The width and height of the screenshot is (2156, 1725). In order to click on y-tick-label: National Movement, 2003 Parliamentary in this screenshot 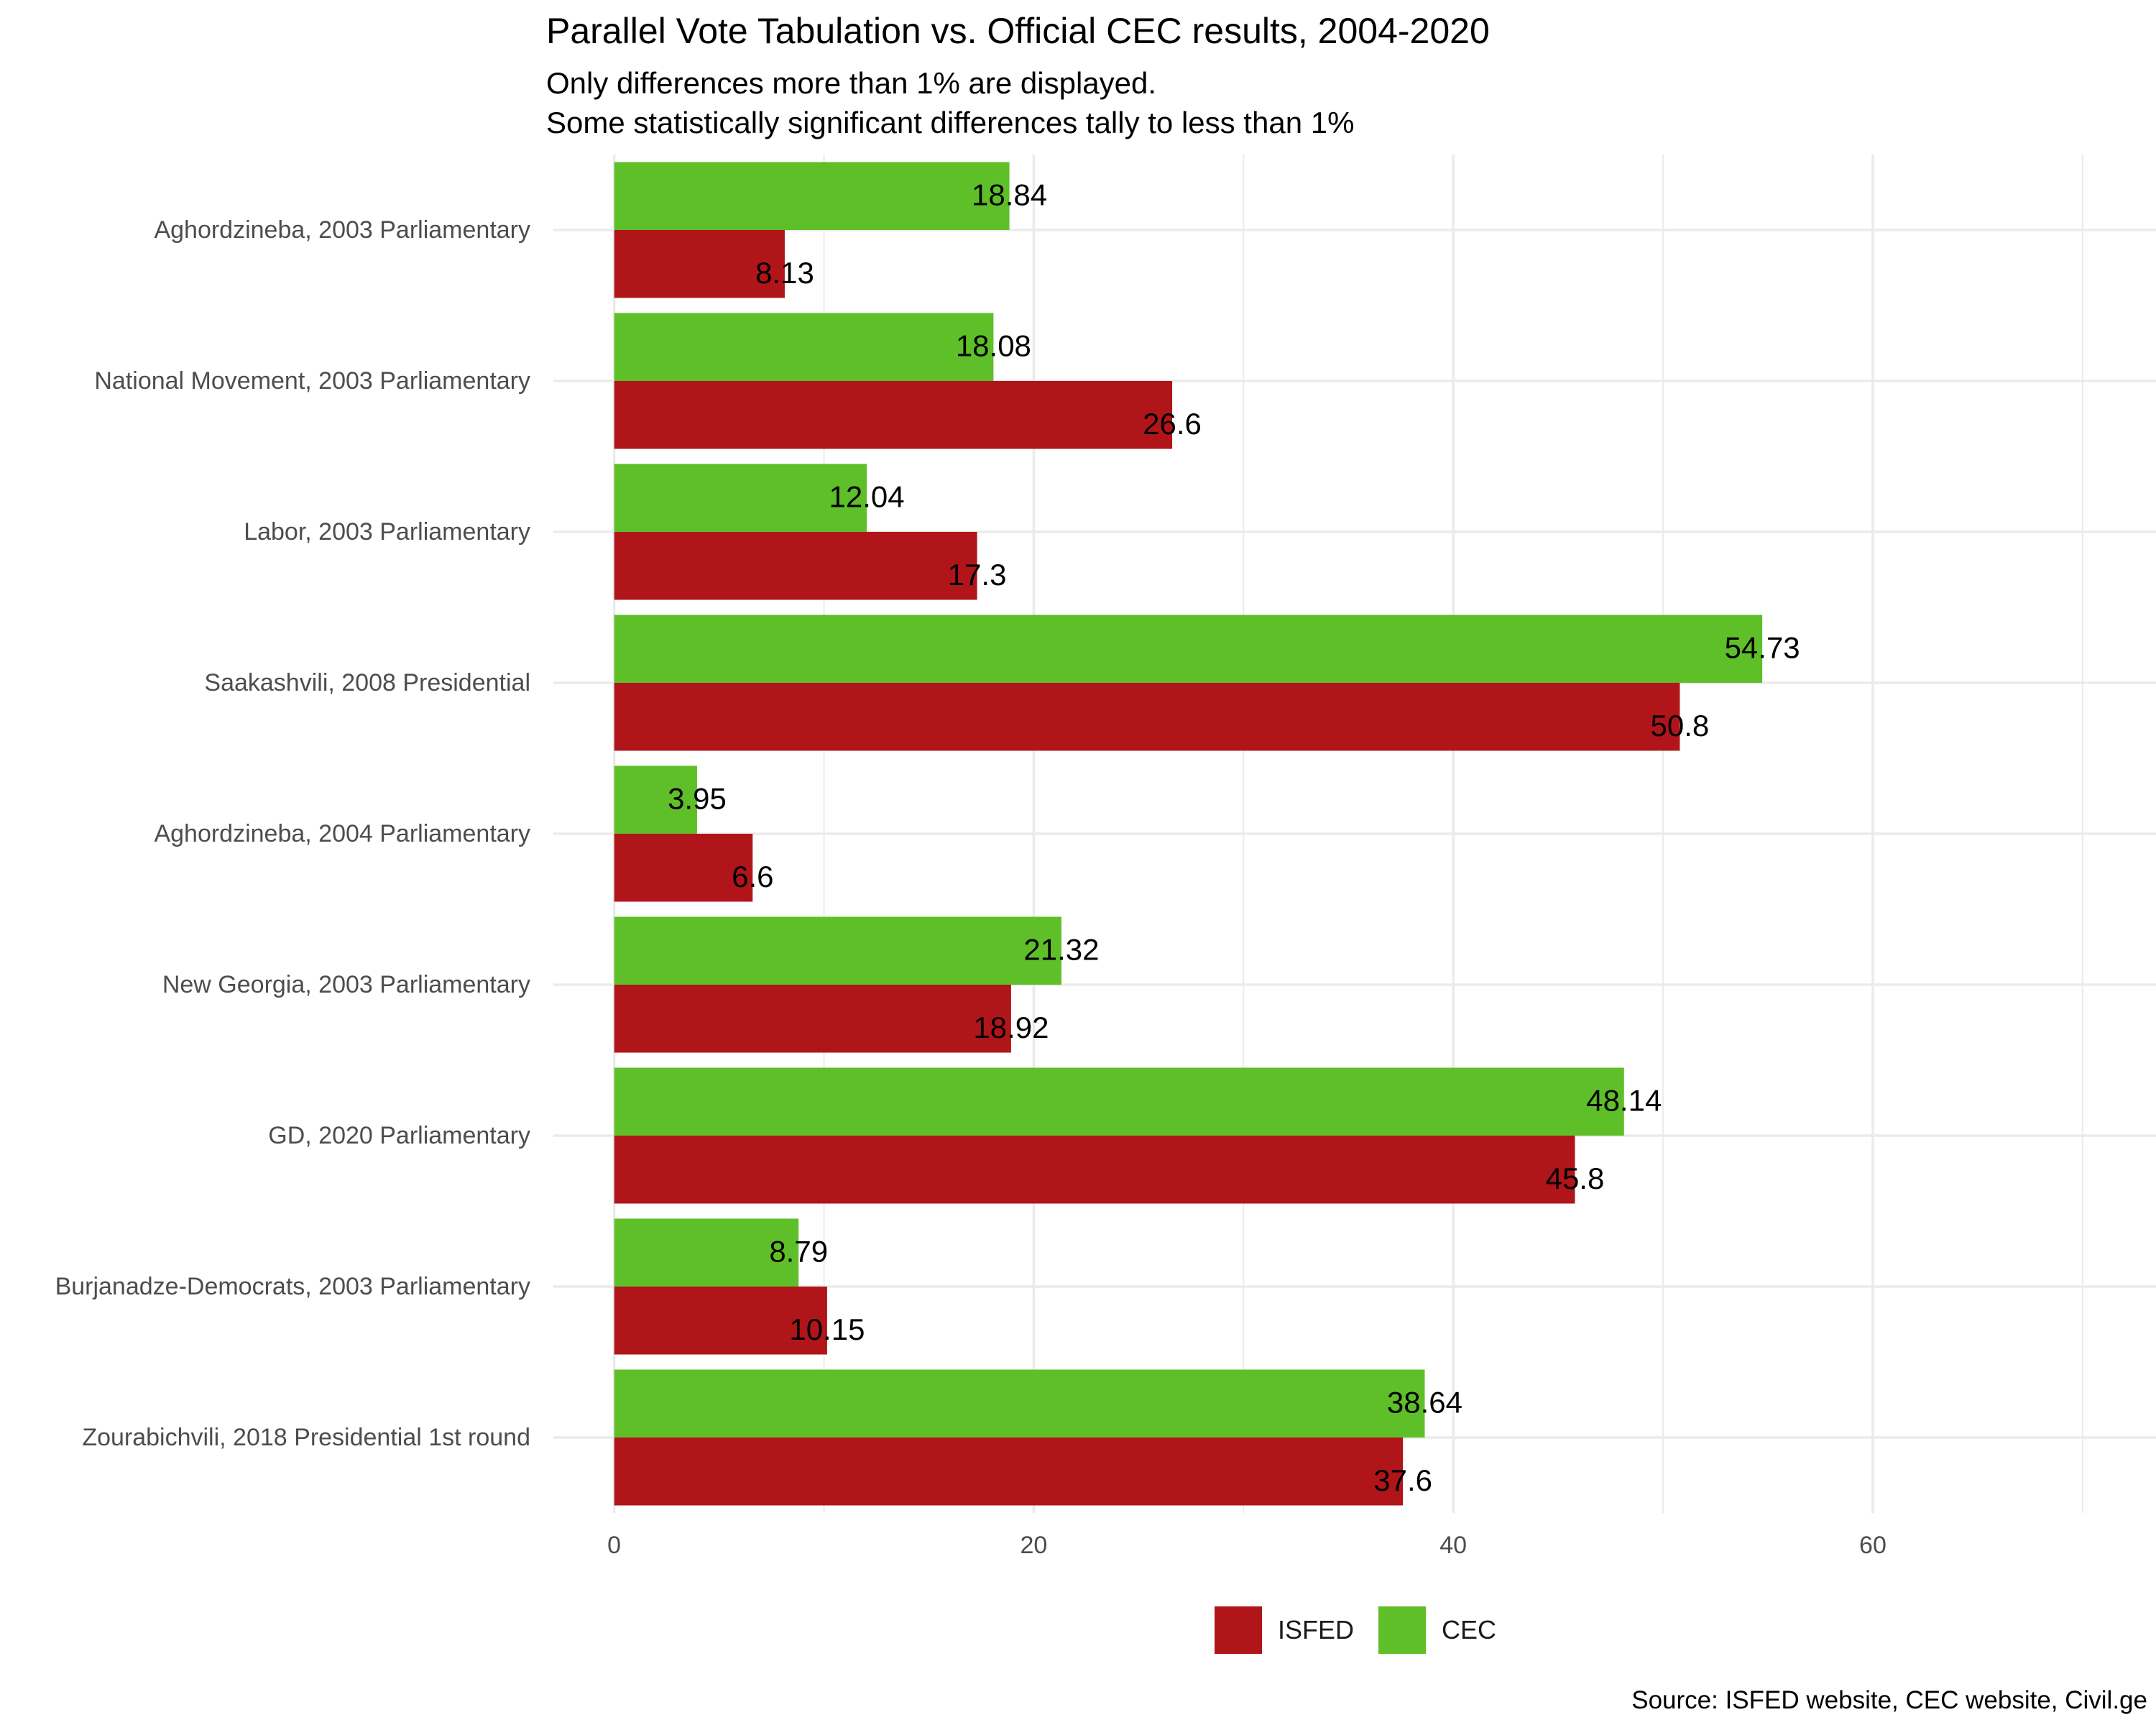, I will do `click(312, 381)`.